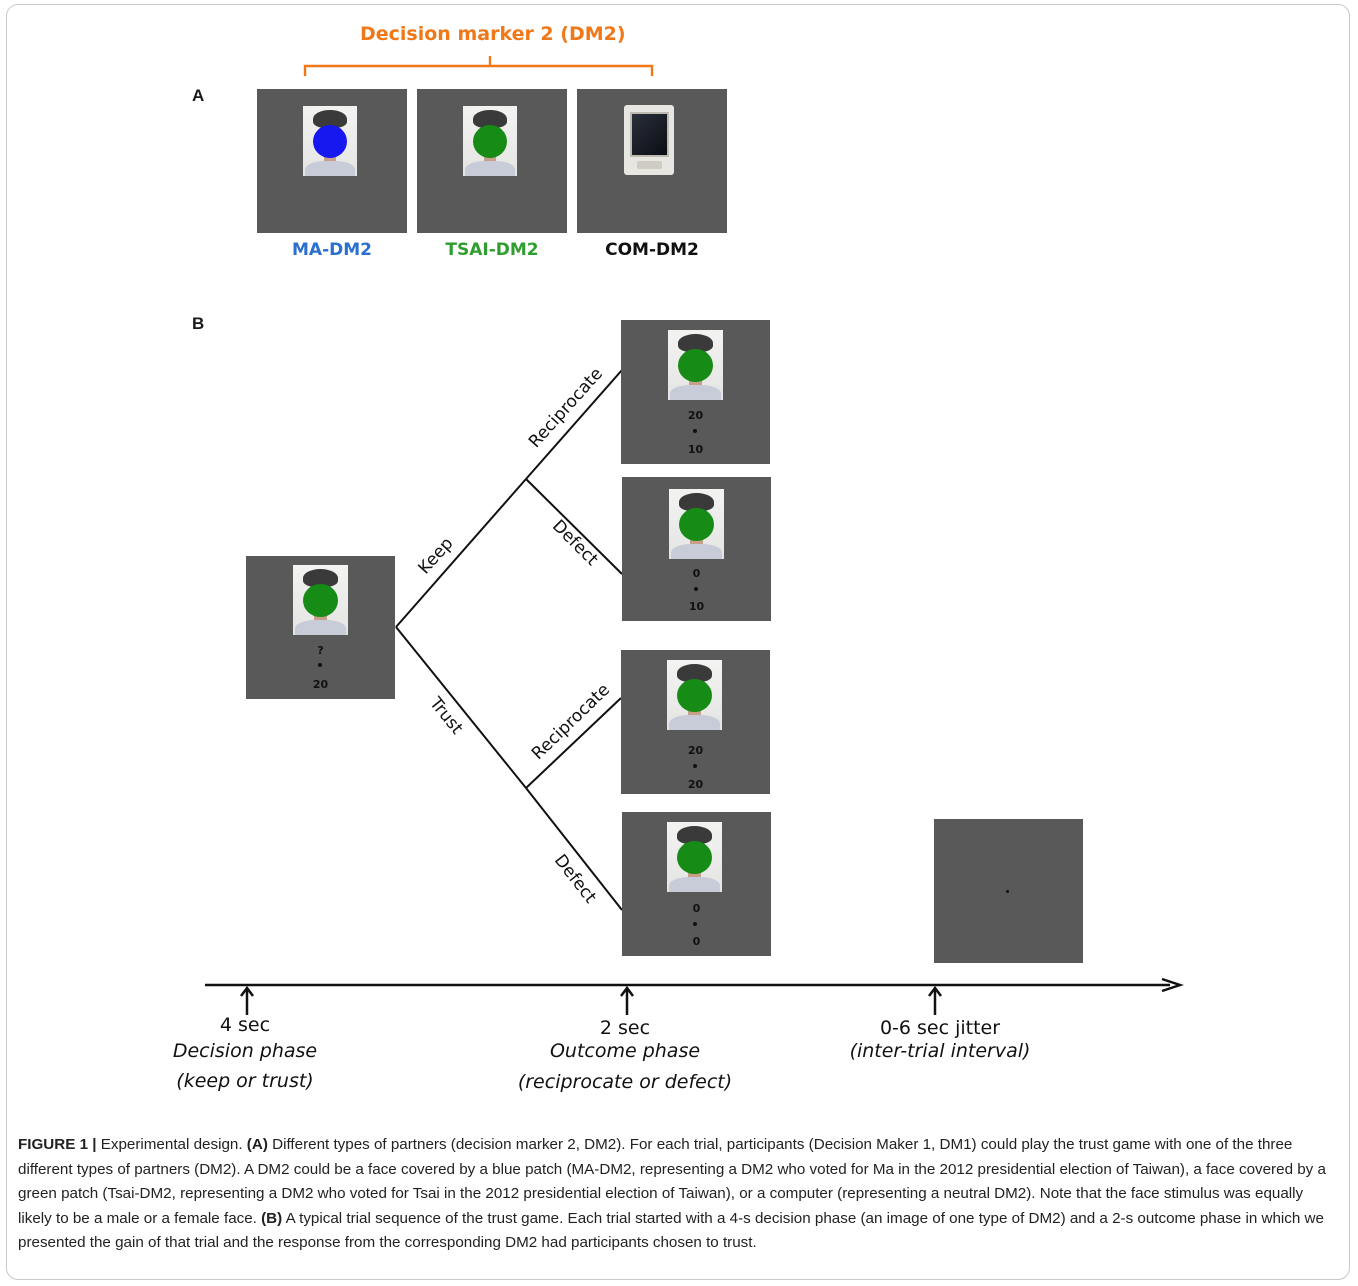 Image resolution: width=1358 pixels, height=1286 pixels. What do you see at coordinates (245, 1025) in the screenshot?
I see `decision-duration: 4 sec` at bounding box center [245, 1025].